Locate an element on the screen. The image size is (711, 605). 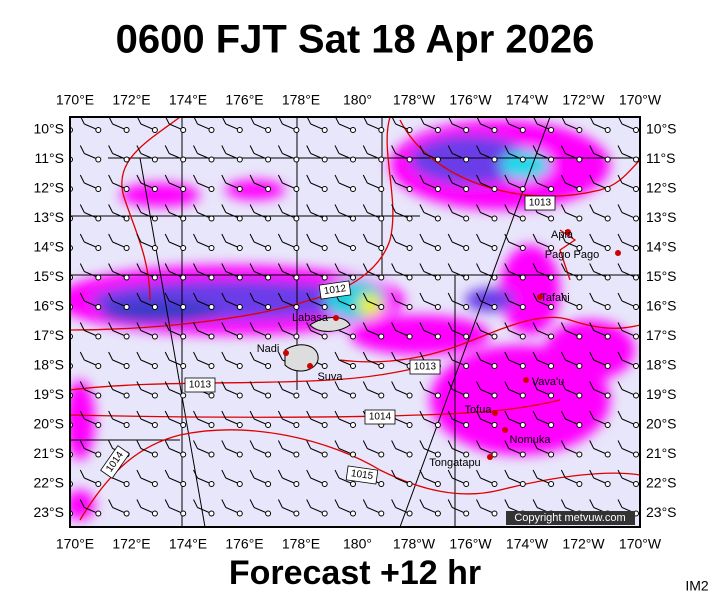
longitude-label-bottom: 170°W is located at coordinates (640, 544).